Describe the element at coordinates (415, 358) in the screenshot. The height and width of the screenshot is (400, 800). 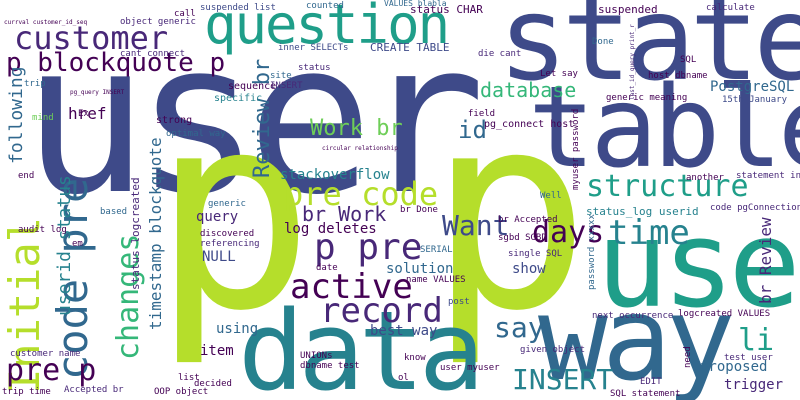
I see `word-know: know` at that location.